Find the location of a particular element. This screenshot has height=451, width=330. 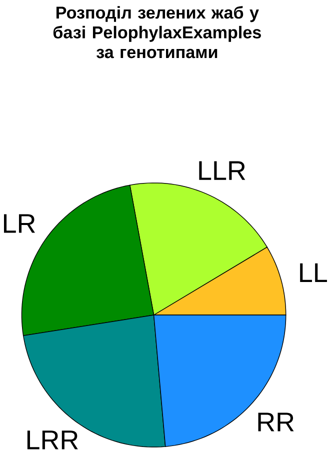

slice-label: LRR is located at coordinates (53, 440).